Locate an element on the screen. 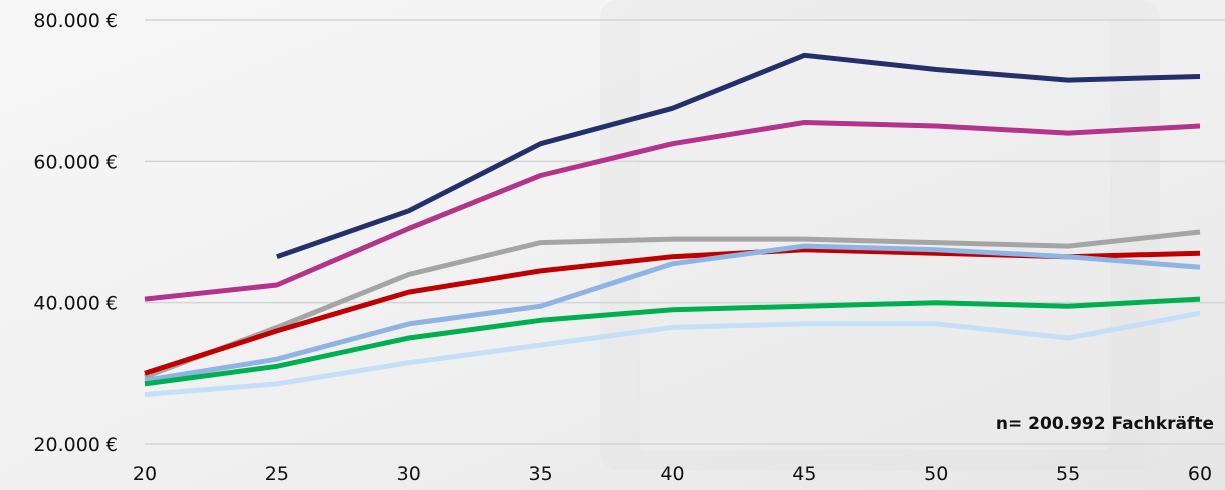 This screenshot has width=1225, height=490. y-tick-label: 80.000 € is located at coordinates (75, 21).